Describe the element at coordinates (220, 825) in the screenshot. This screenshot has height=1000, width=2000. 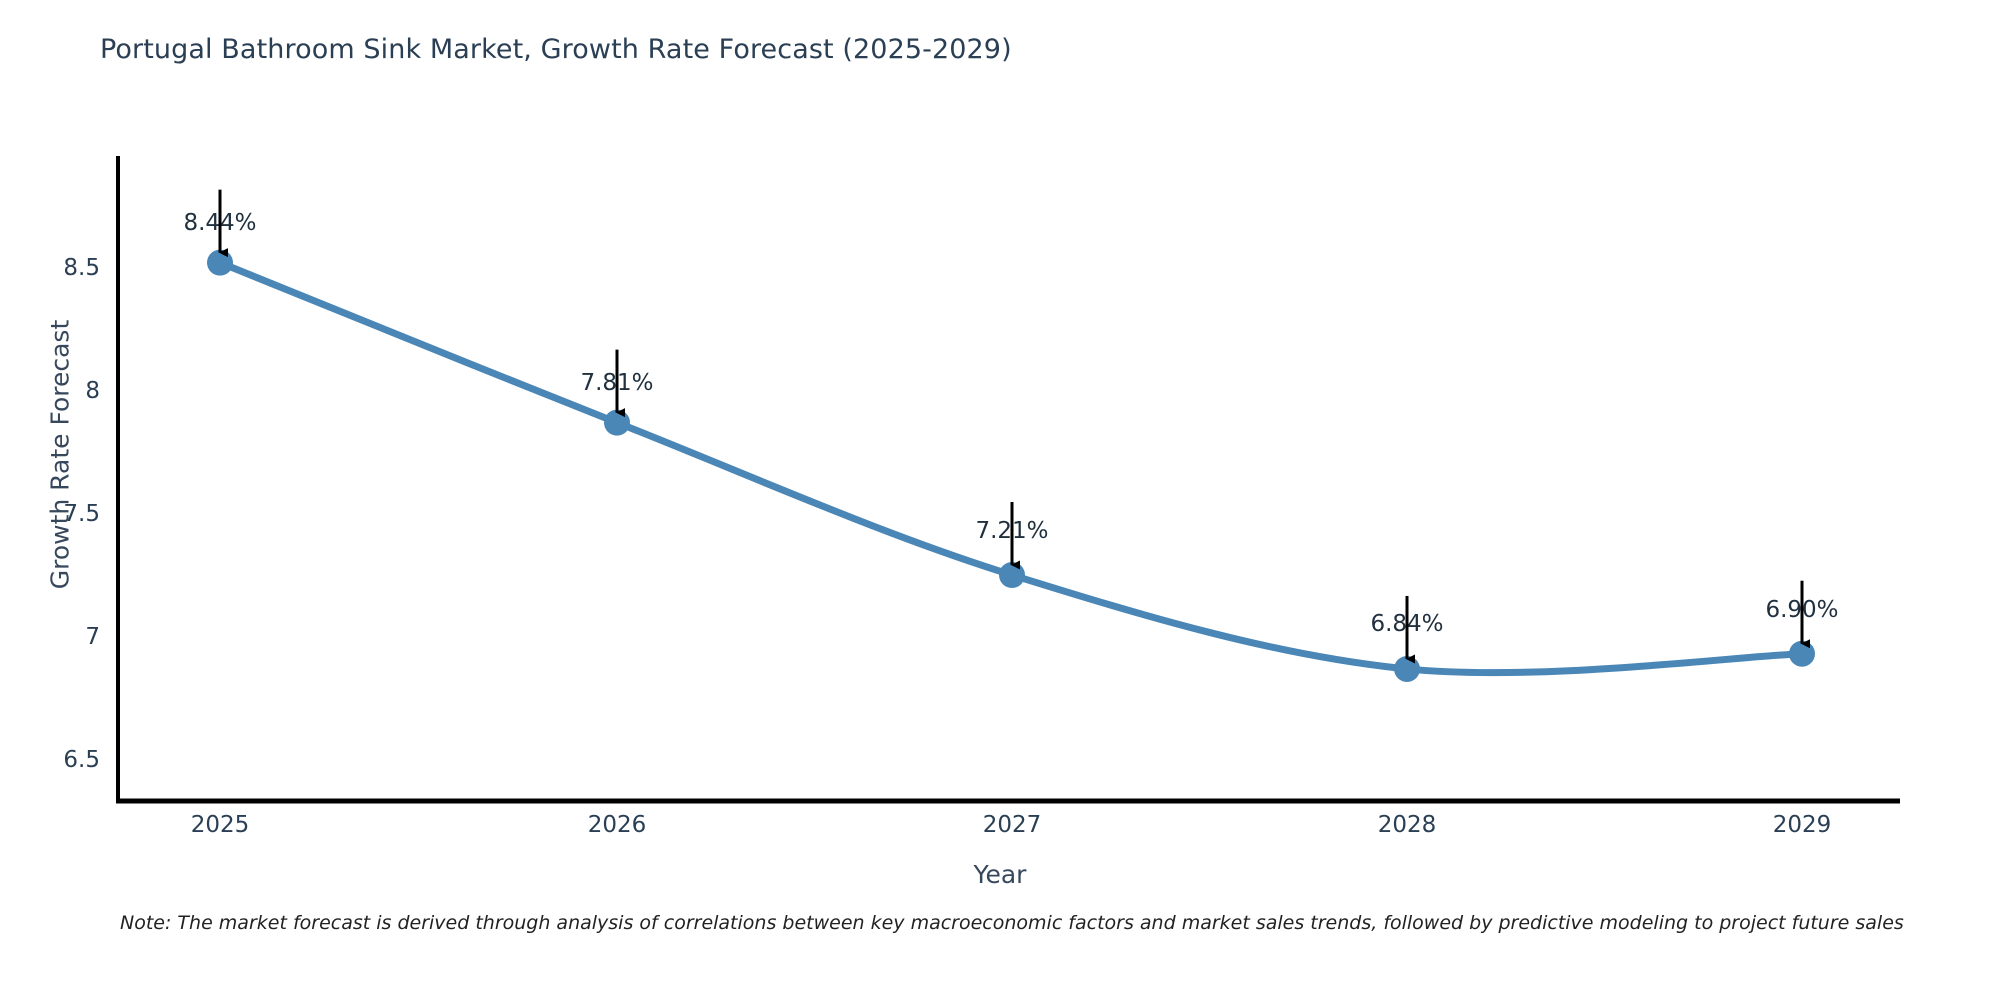
I see `x-tick-label-2025: 2025` at that location.